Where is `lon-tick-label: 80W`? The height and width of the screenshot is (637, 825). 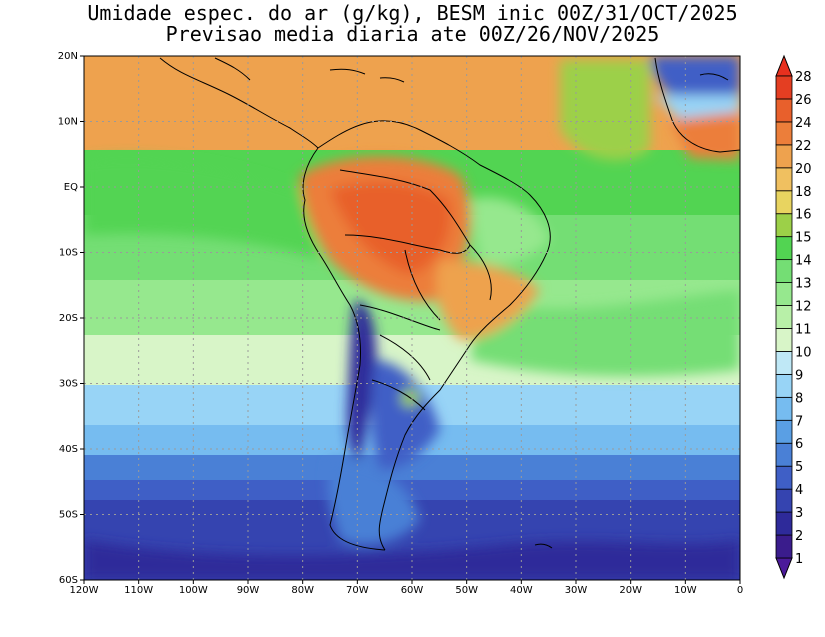
lon-tick-label: 80W is located at coordinates (302, 590).